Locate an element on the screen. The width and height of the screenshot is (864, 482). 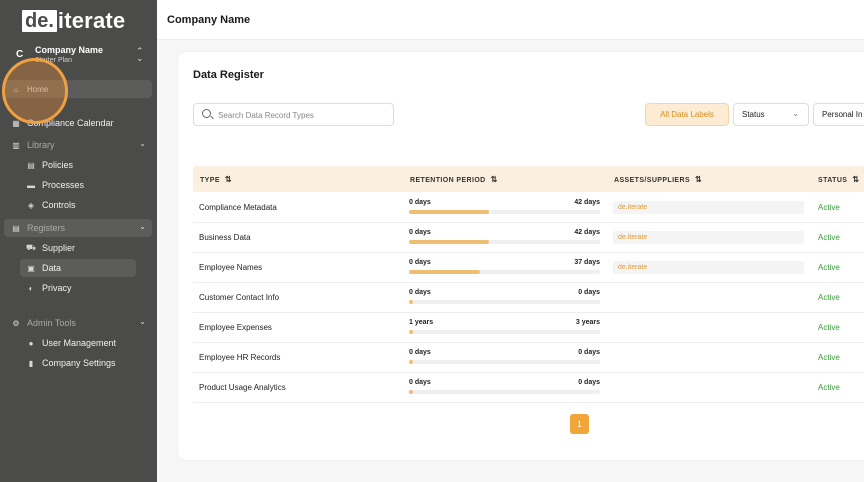
row-type: Business Data is located at coordinates (225, 237).